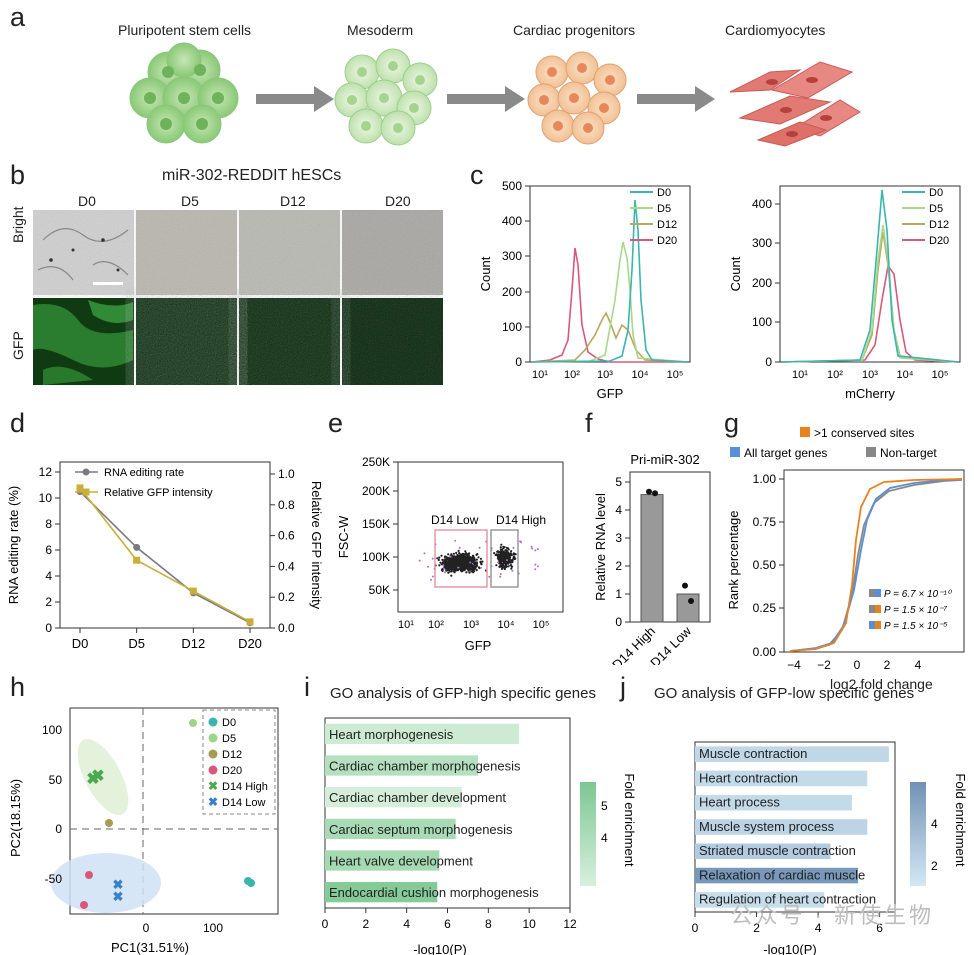 This screenshot has width=974, height=955. What do you see at coordinates (785, 453) in the screenshot?
I see `g-legend-all: All target genes` at bounding box center [785, 453].